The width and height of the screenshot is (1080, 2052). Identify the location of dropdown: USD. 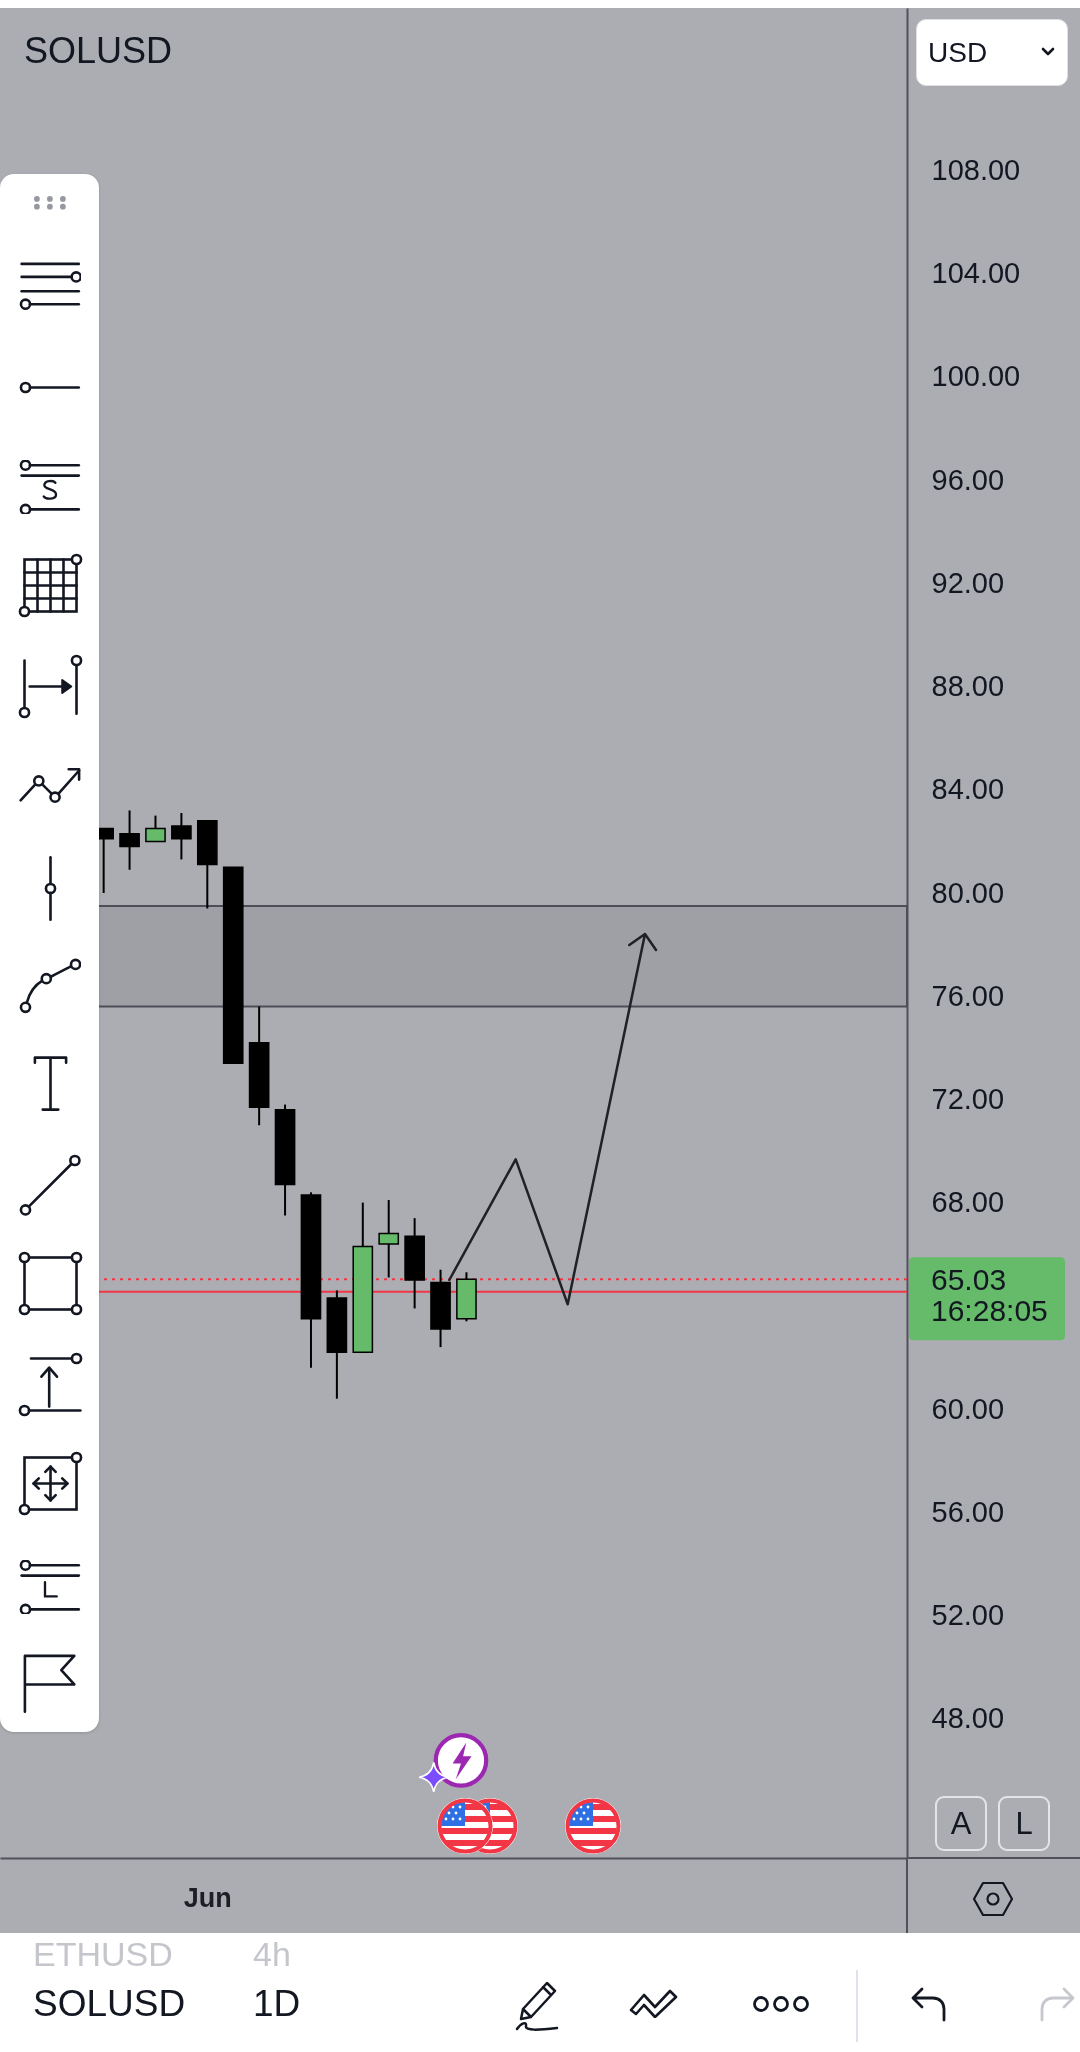
(992, 52).